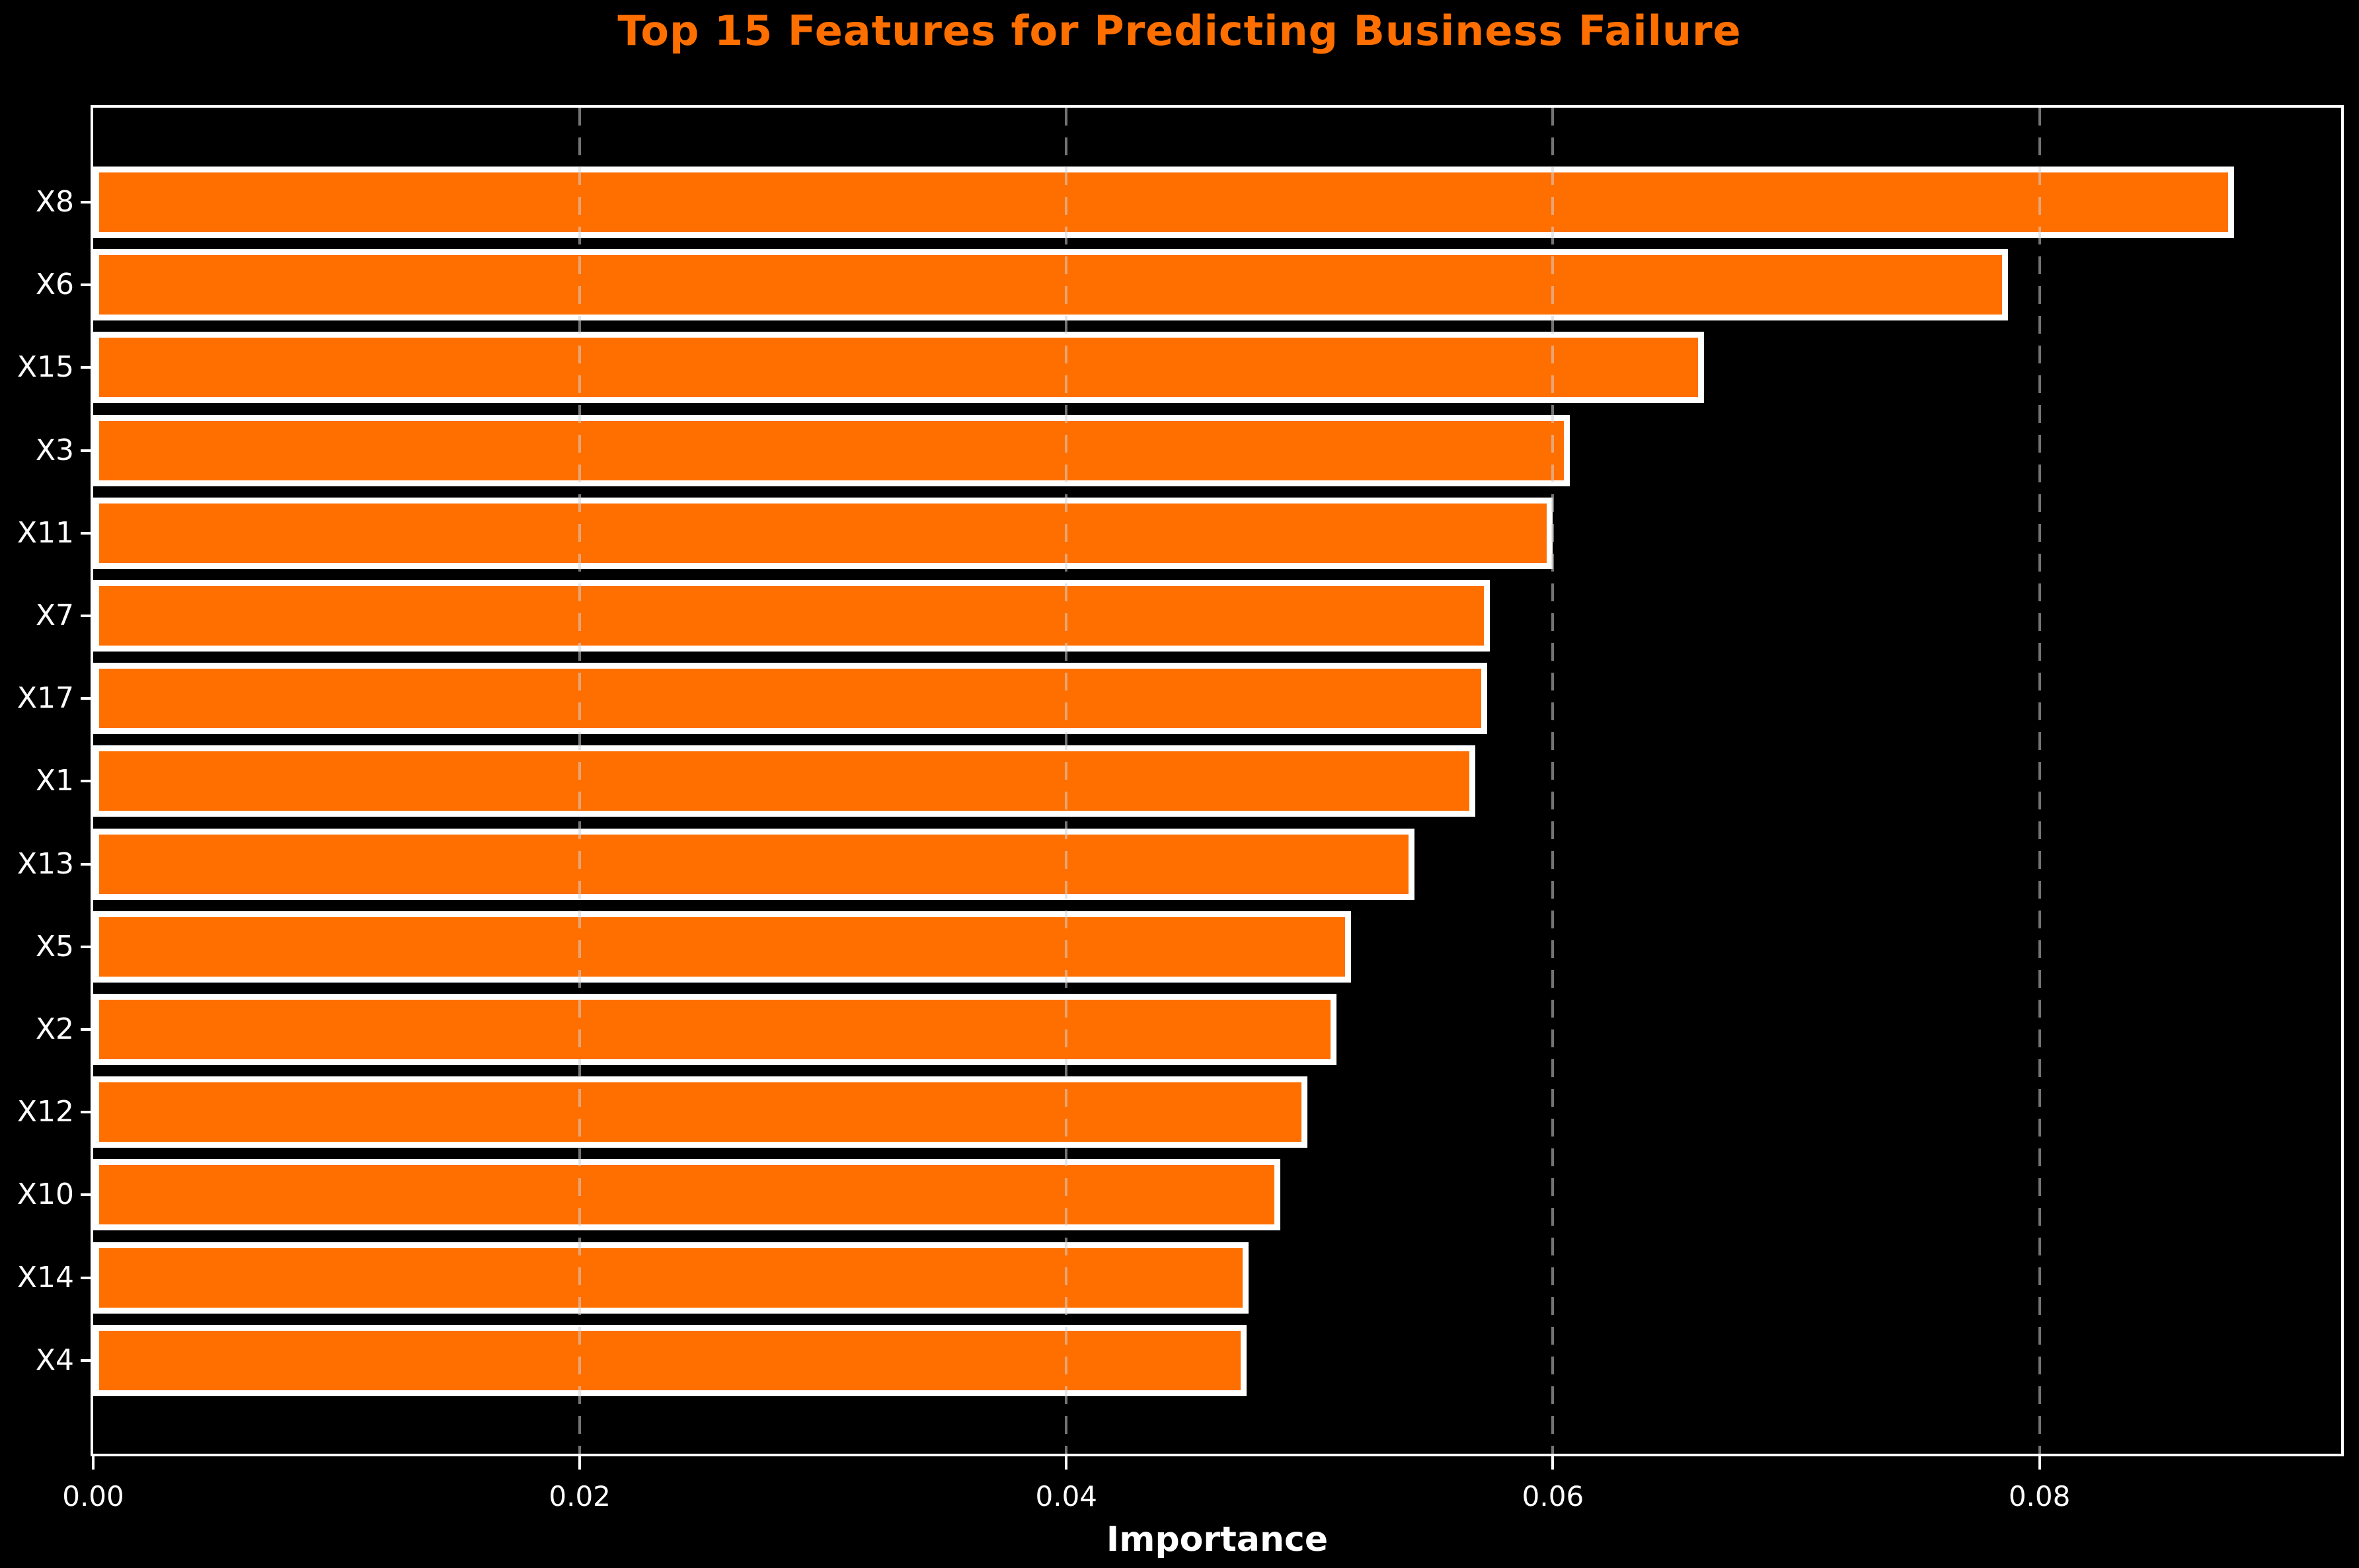 Image resolution: width=2359 pixels, height=1568 pixels. What do you see at coordinates (790, 699) in the screenshot?
I see `bar-x17` at bounding box center [790, 699].